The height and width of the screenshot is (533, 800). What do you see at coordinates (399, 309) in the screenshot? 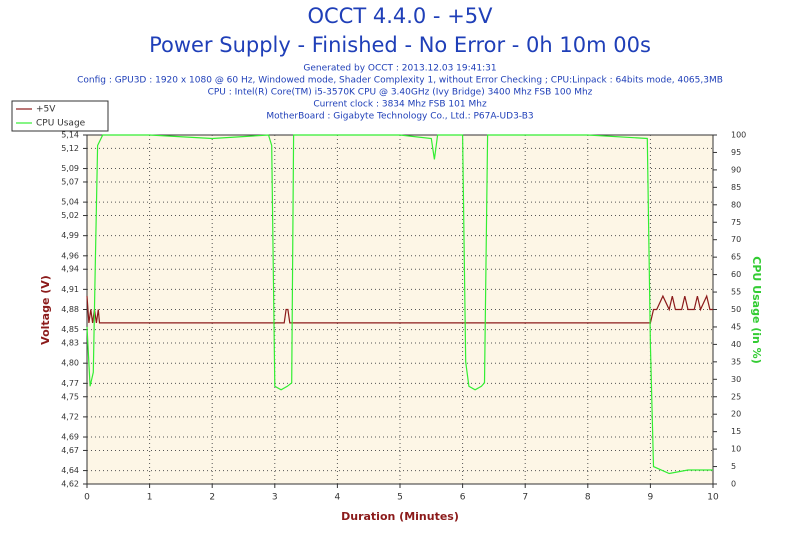
I see `series-line` at bounding box center [399, 309].